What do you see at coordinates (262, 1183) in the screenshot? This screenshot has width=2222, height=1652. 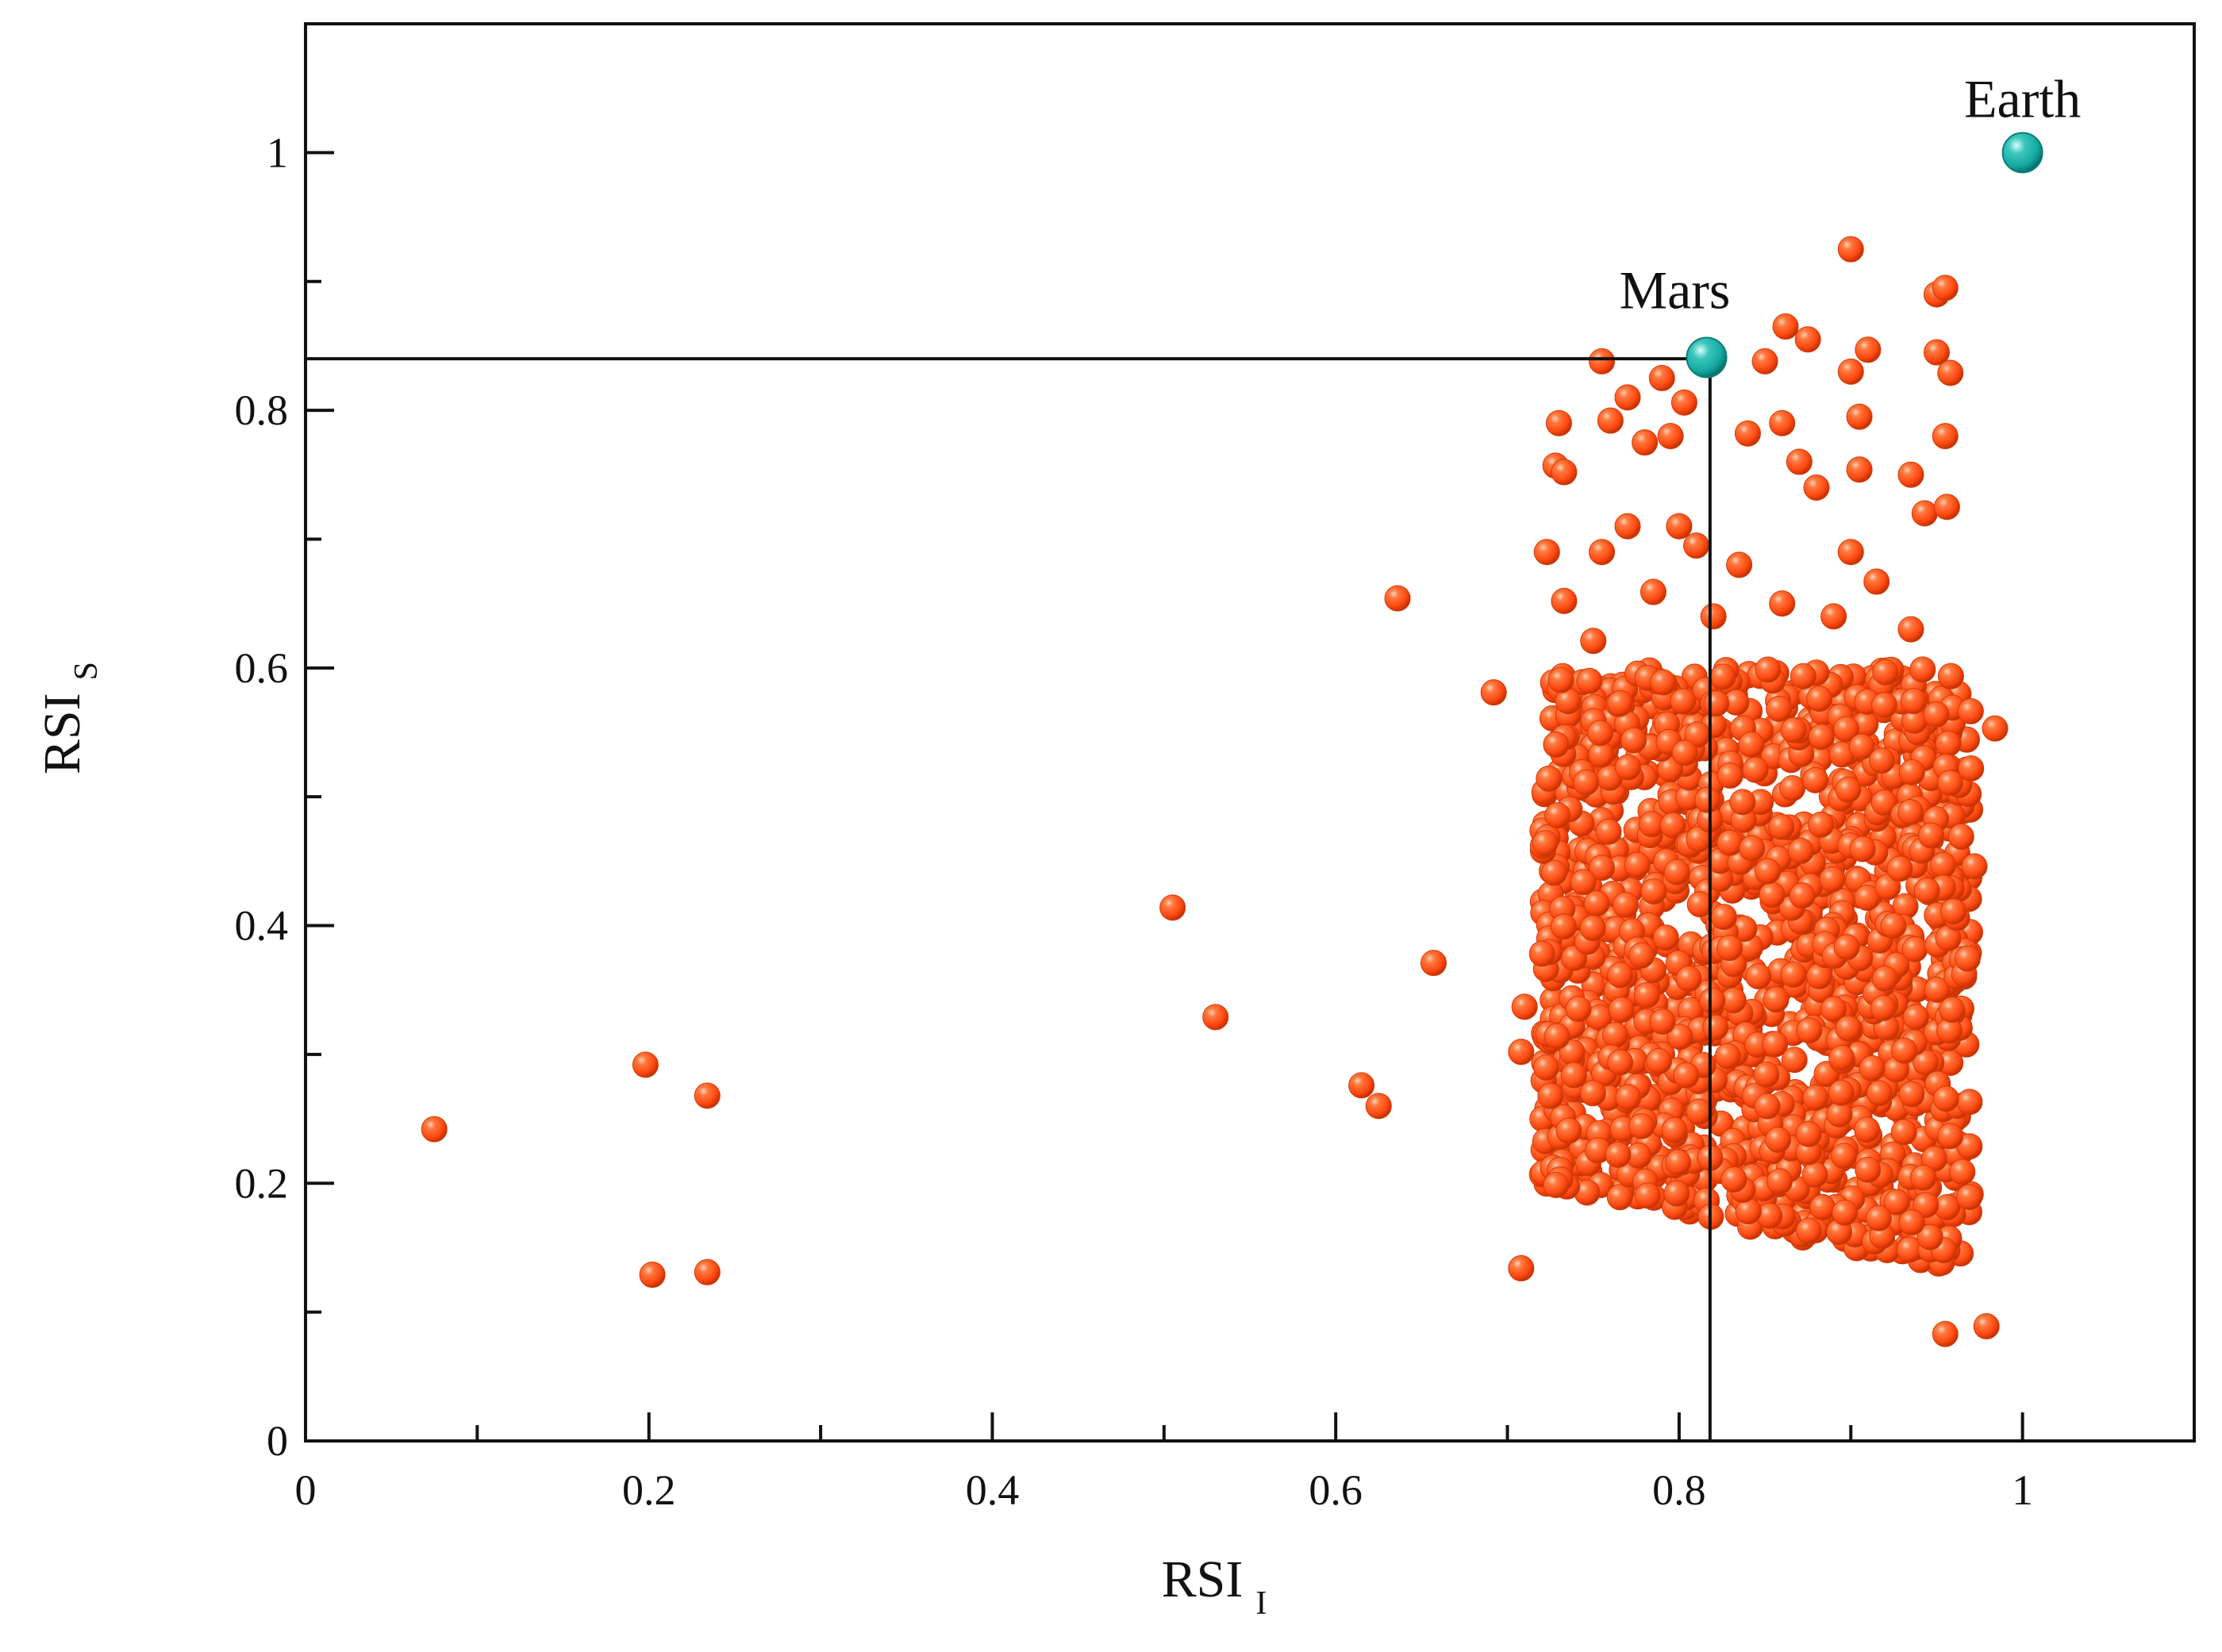 I see `y-tick-label: 0.2` at bounding box center [262, 1183].